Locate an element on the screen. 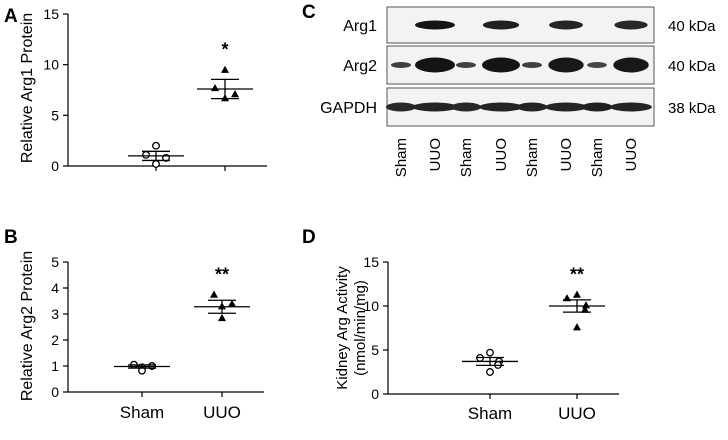  y-tick-label: 3 is located at coordinates (55, 314).